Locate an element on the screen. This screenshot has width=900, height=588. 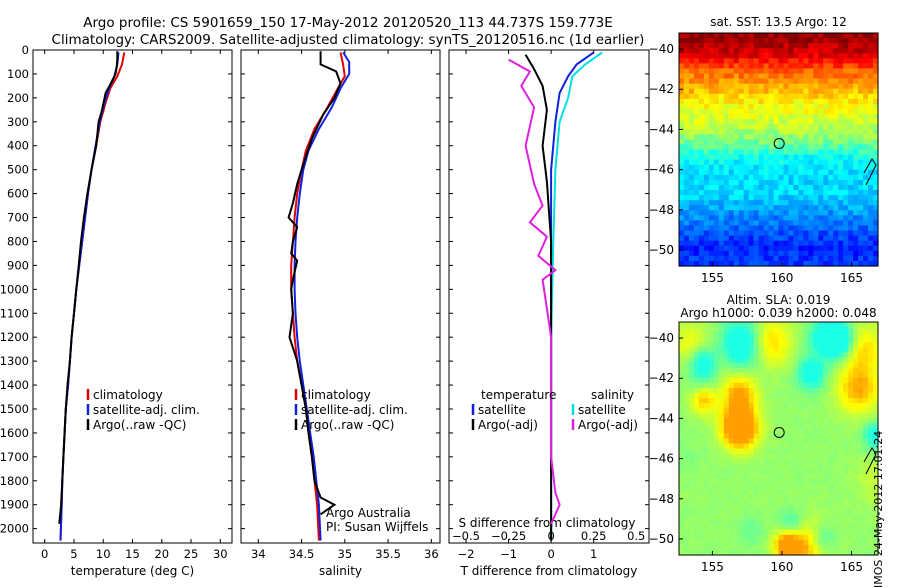
depth-tick-label: 600 is located at coordinates (18, 194).